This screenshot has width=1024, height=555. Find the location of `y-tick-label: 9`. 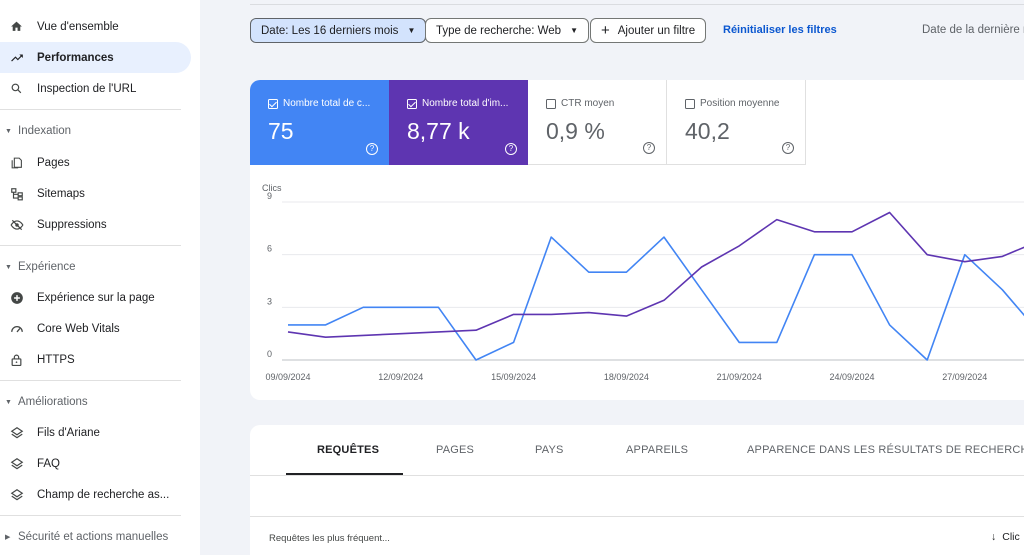

y-tick-label: 9 is located at coordinates (269, 196).